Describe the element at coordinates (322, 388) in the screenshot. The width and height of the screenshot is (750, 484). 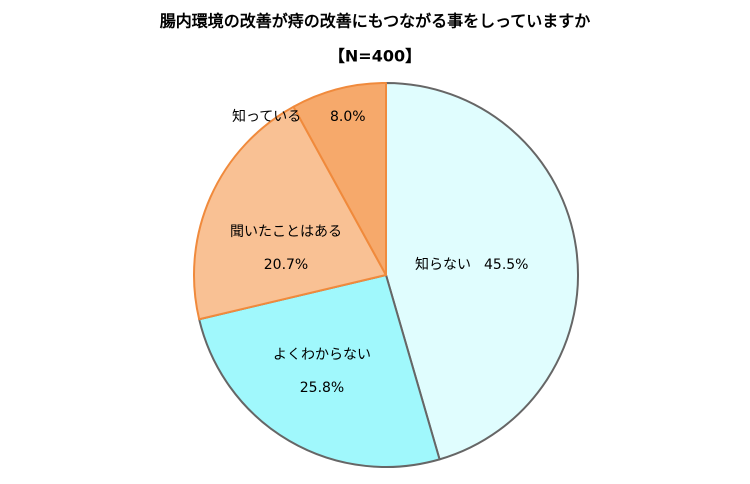
I see `value-label: 25.8%` at that location.